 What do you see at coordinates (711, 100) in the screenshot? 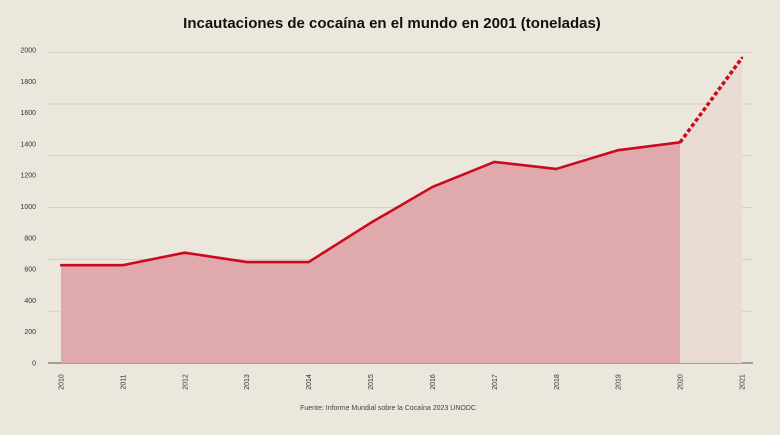
I see `projected-line` at bounding box center [711, 100].